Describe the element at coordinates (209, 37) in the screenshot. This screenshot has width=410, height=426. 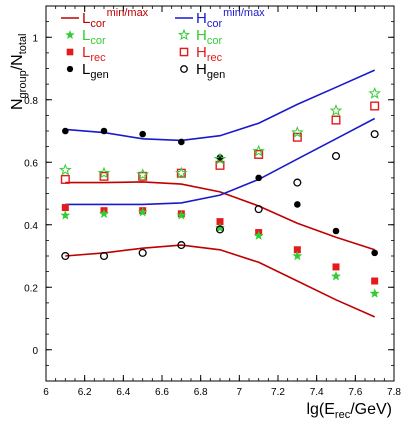
I see `legend-label-H_cor: Hcor` at that location.